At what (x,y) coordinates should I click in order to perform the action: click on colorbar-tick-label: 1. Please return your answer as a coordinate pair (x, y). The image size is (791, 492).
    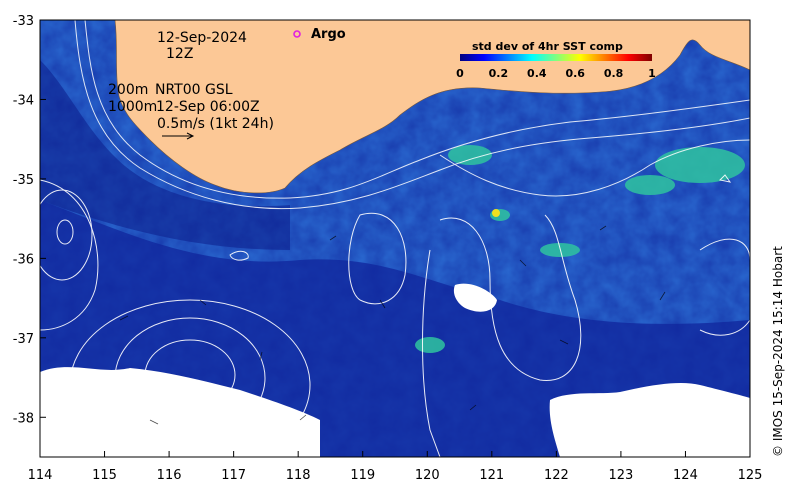
    Looking at the image, I should click on (652, 73).